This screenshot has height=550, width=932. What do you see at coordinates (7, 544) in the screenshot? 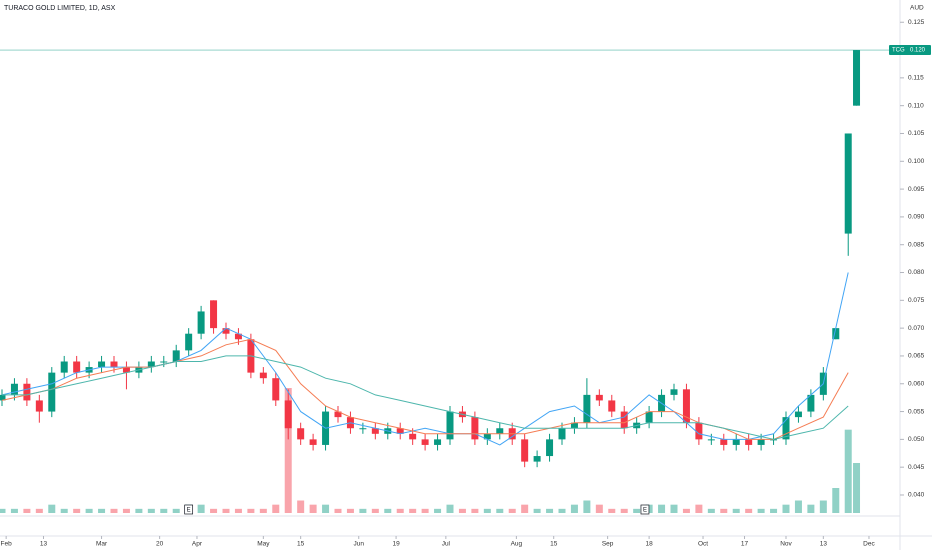
I see `x-tick-label: Feb` at bounding box center [7, 544].